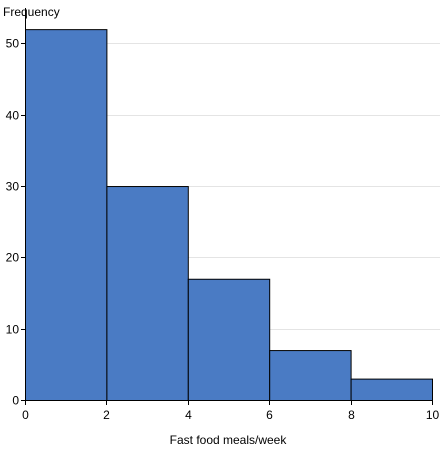  What do you see at coordinates (15, 222) in the screenshot?
I see `y-ticks: 0 10 20 30 40 50` at bounding box center [15, 222].